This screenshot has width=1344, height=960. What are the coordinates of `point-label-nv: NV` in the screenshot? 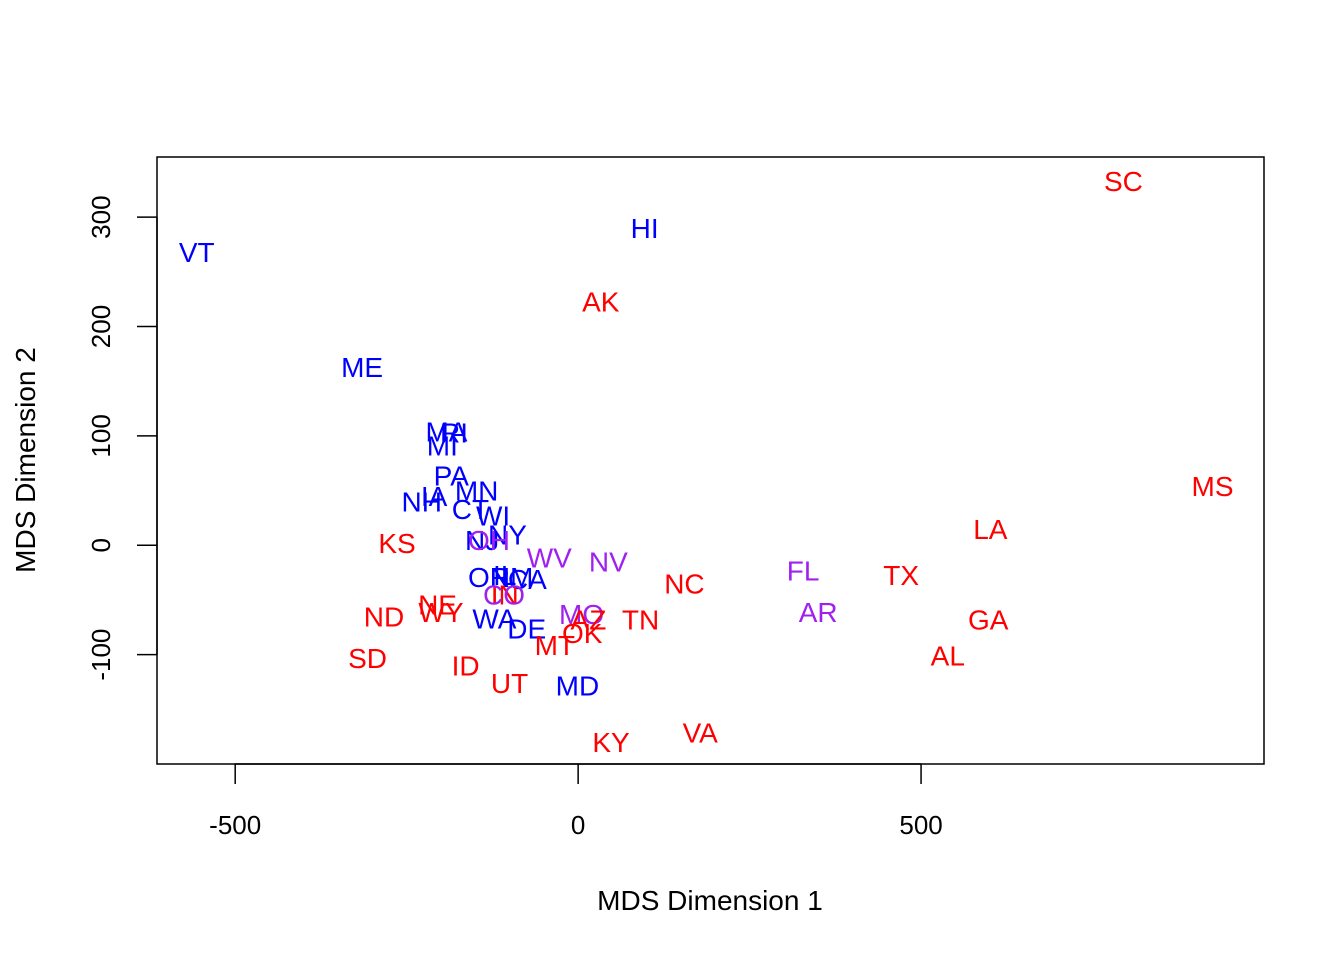 It's located at (608, 562).